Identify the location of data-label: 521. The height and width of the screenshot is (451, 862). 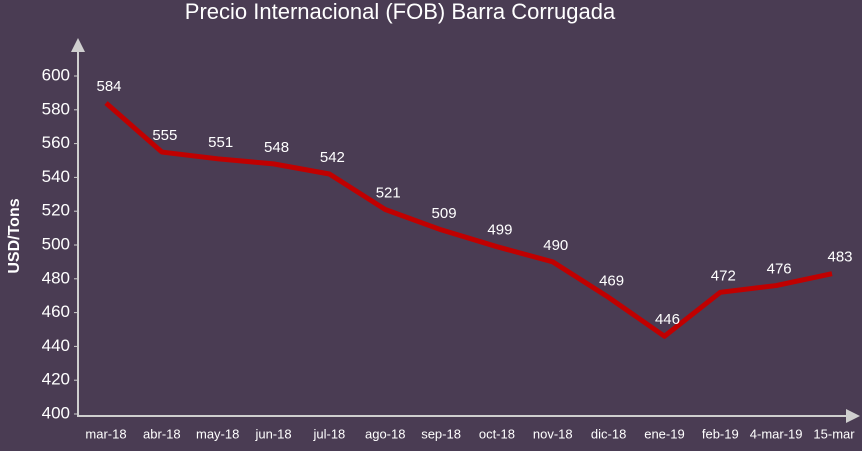
(388, 192).